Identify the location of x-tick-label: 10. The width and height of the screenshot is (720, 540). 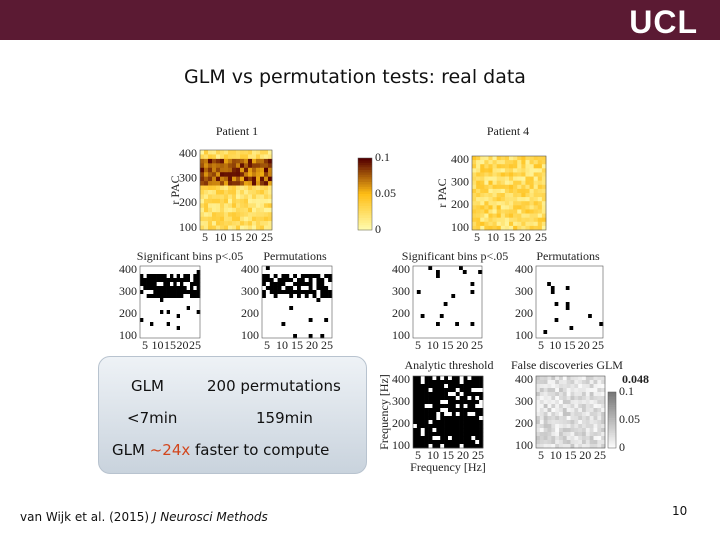
(556, 455).